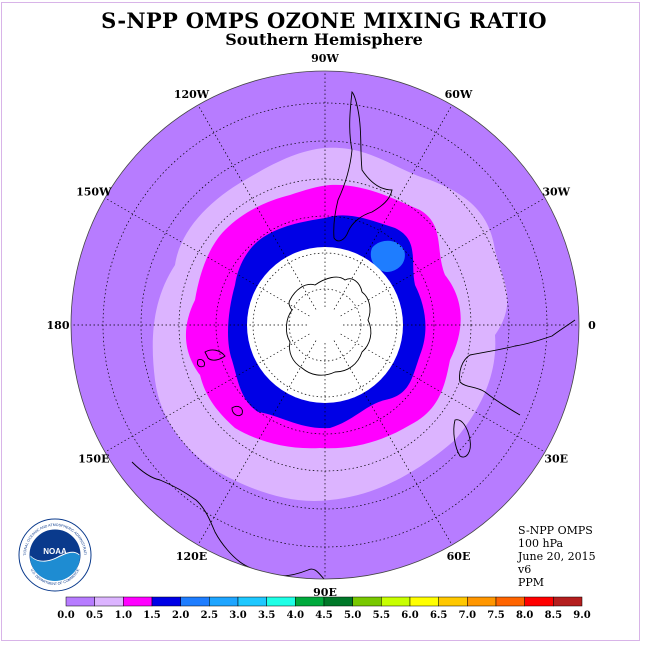  I want to click on lon-label-30w: 30W, so click(556, 192).